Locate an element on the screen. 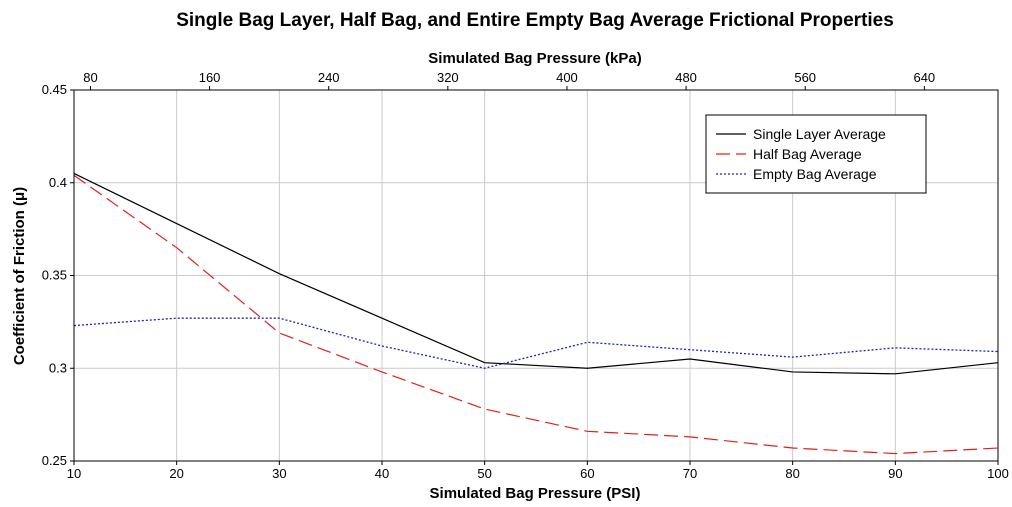 The width and height of the screenshot is (1012, 507). x-tick-label: 30 is located at coordinates (279, 473).